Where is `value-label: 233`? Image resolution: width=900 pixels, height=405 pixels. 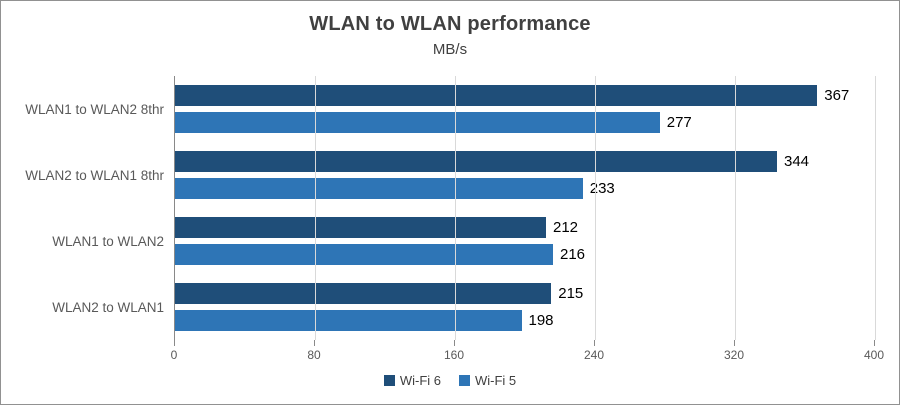 value-label: 233 is located at coordinates (602, 188).